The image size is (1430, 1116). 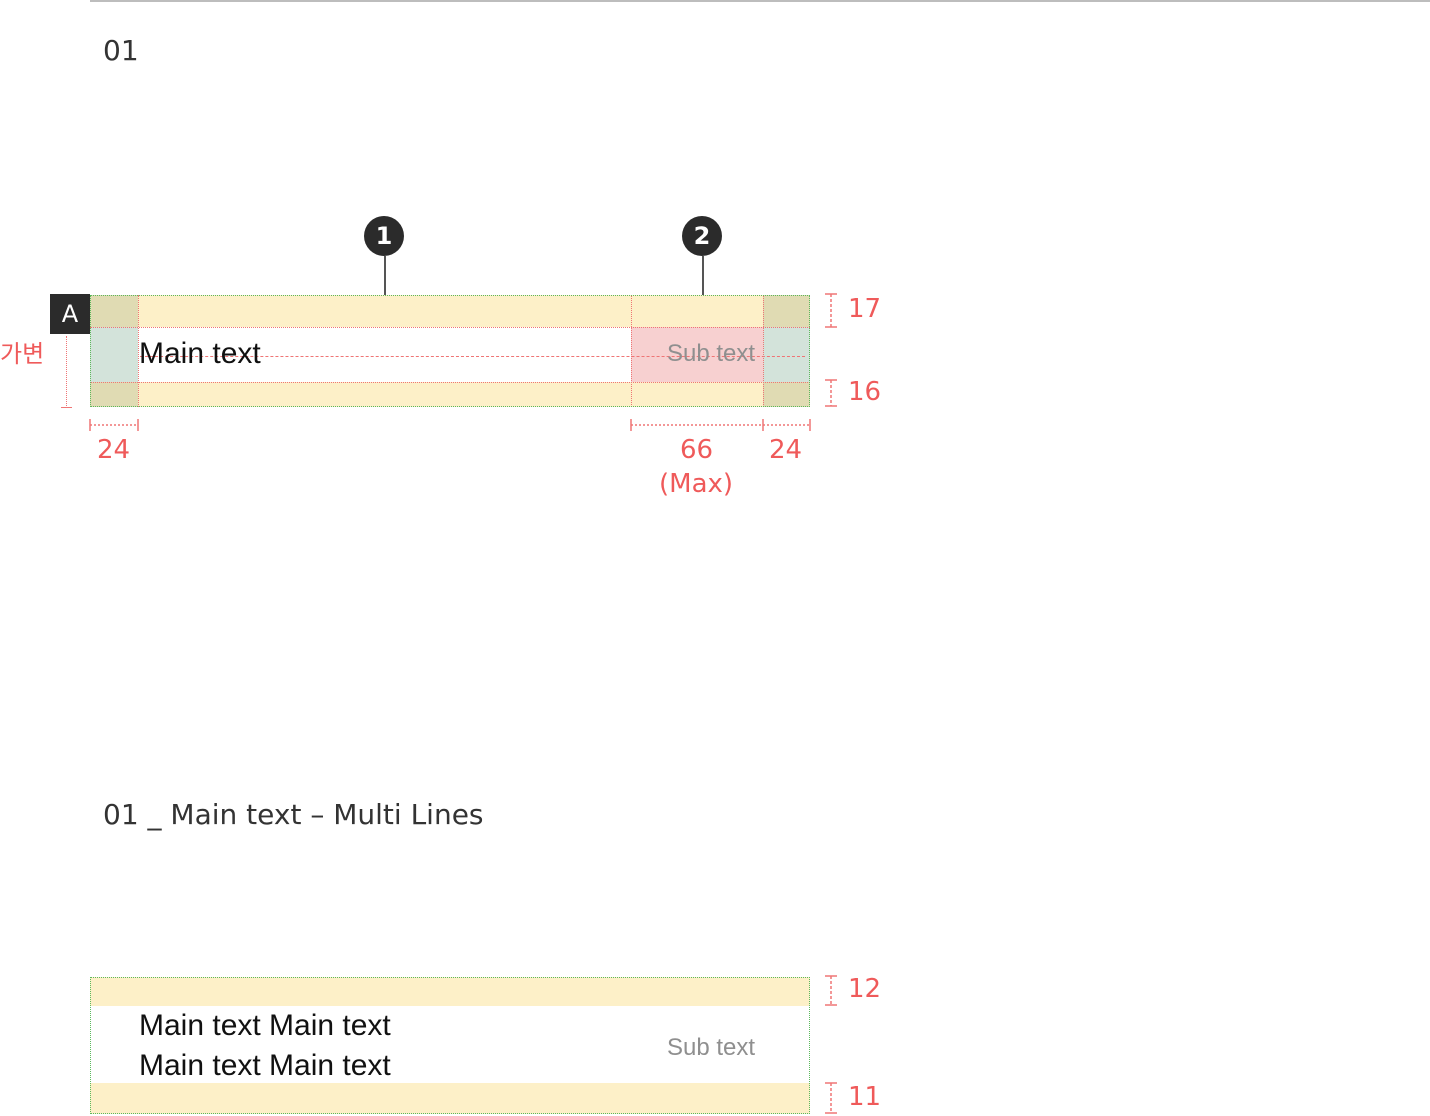 What do you see at coordinates (450, 327) in the screenshot?
I see `guide-top-padding` at bounding box center [450, 327].